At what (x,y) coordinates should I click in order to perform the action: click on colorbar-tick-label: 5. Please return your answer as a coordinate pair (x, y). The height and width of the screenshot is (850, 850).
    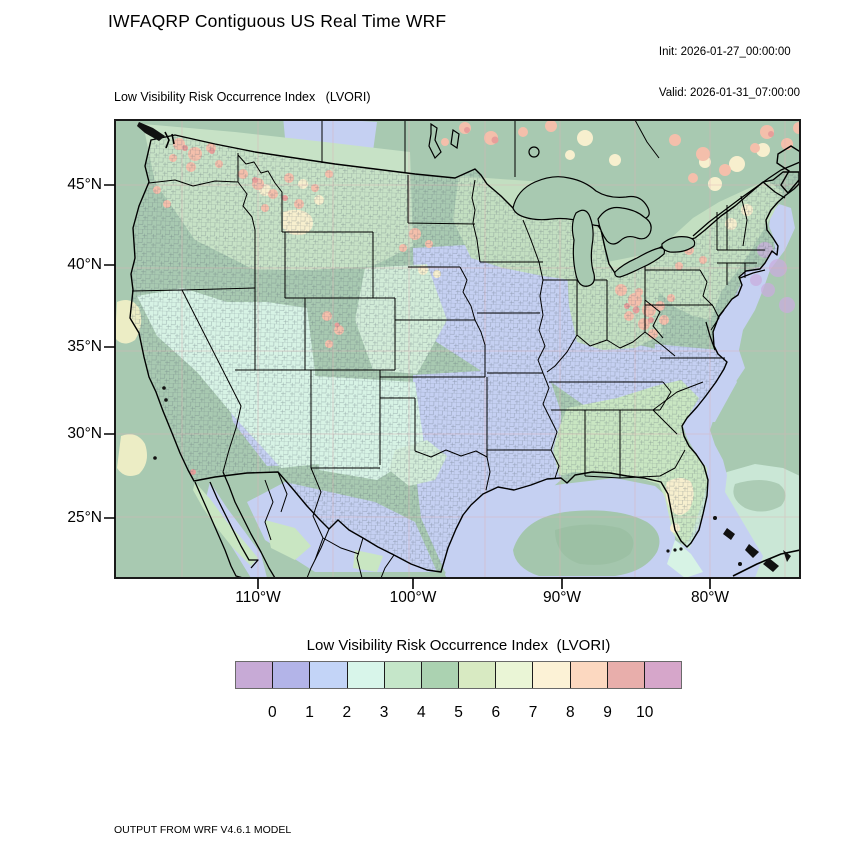
    Looking at the image, I should click on (458, 712).